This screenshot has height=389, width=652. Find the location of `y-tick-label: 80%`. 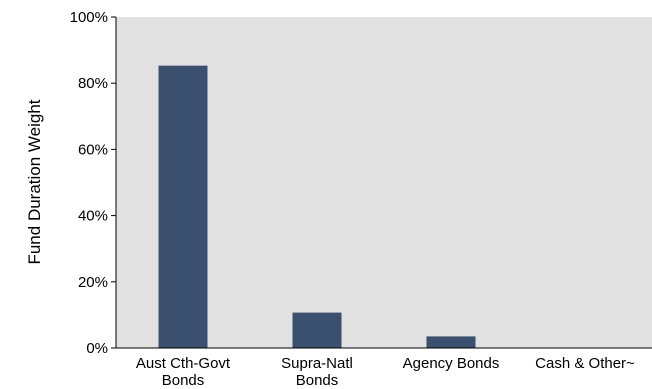

y-tick-label: 80% is located at coordinates (93, 83).